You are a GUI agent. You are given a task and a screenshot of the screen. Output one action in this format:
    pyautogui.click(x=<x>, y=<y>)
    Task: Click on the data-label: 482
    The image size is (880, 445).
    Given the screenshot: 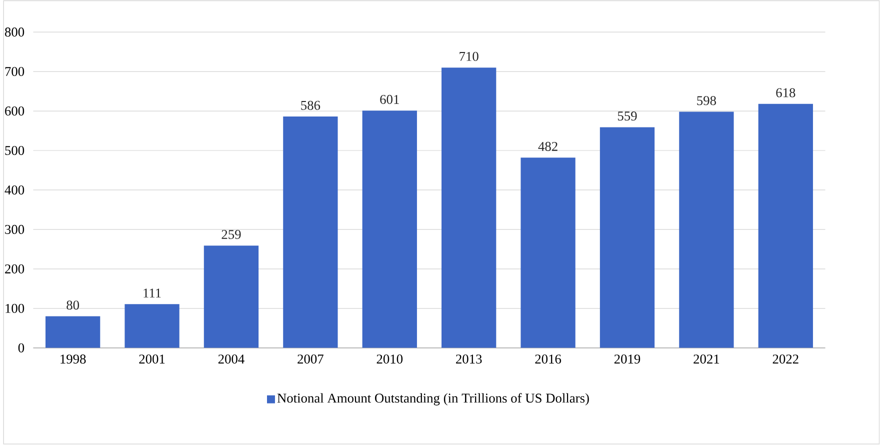 What is the action you would take?
    pyautogui.click(x=548, y=147)
    